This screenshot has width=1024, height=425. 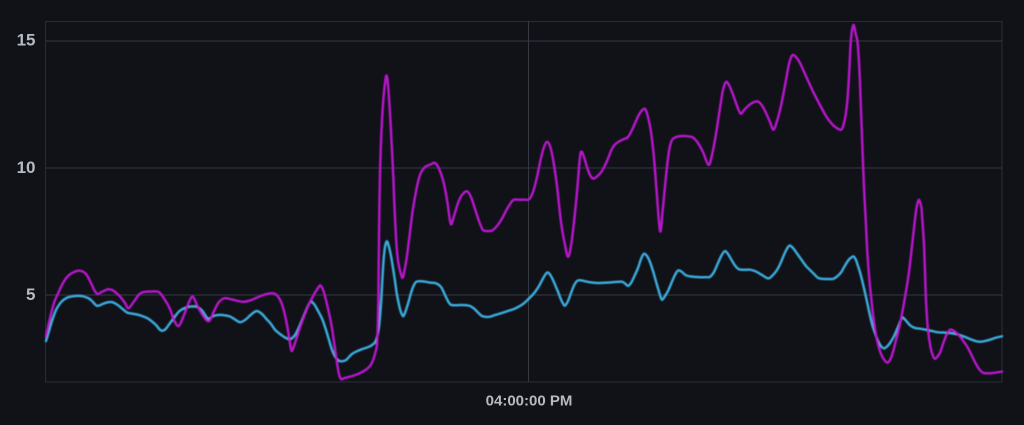 What do you see at coordinates (529, 401) in the screenshot?
I see `svg-text: 04:00:00 PM` at bounding box center [529, 401].